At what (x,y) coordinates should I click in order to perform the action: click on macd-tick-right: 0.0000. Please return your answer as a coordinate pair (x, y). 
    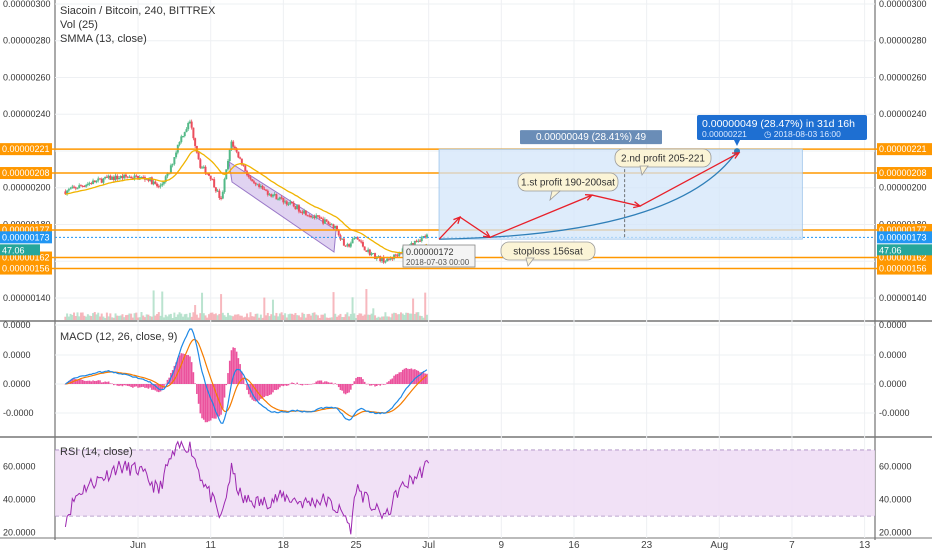
    Looking at the image, I should click on (893, 355).